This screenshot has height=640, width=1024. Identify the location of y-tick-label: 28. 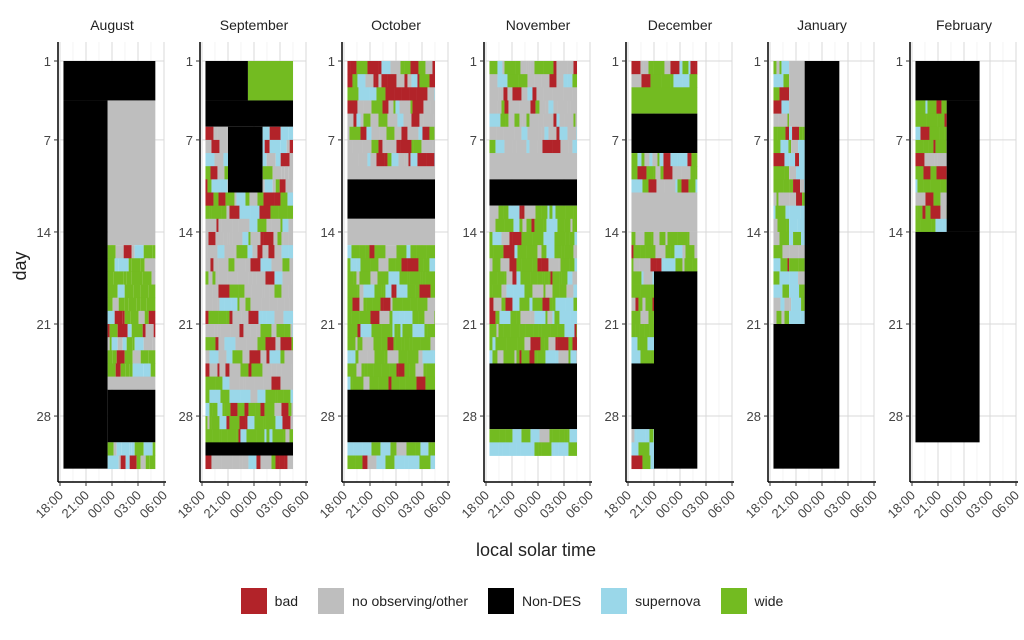
(612, 416).